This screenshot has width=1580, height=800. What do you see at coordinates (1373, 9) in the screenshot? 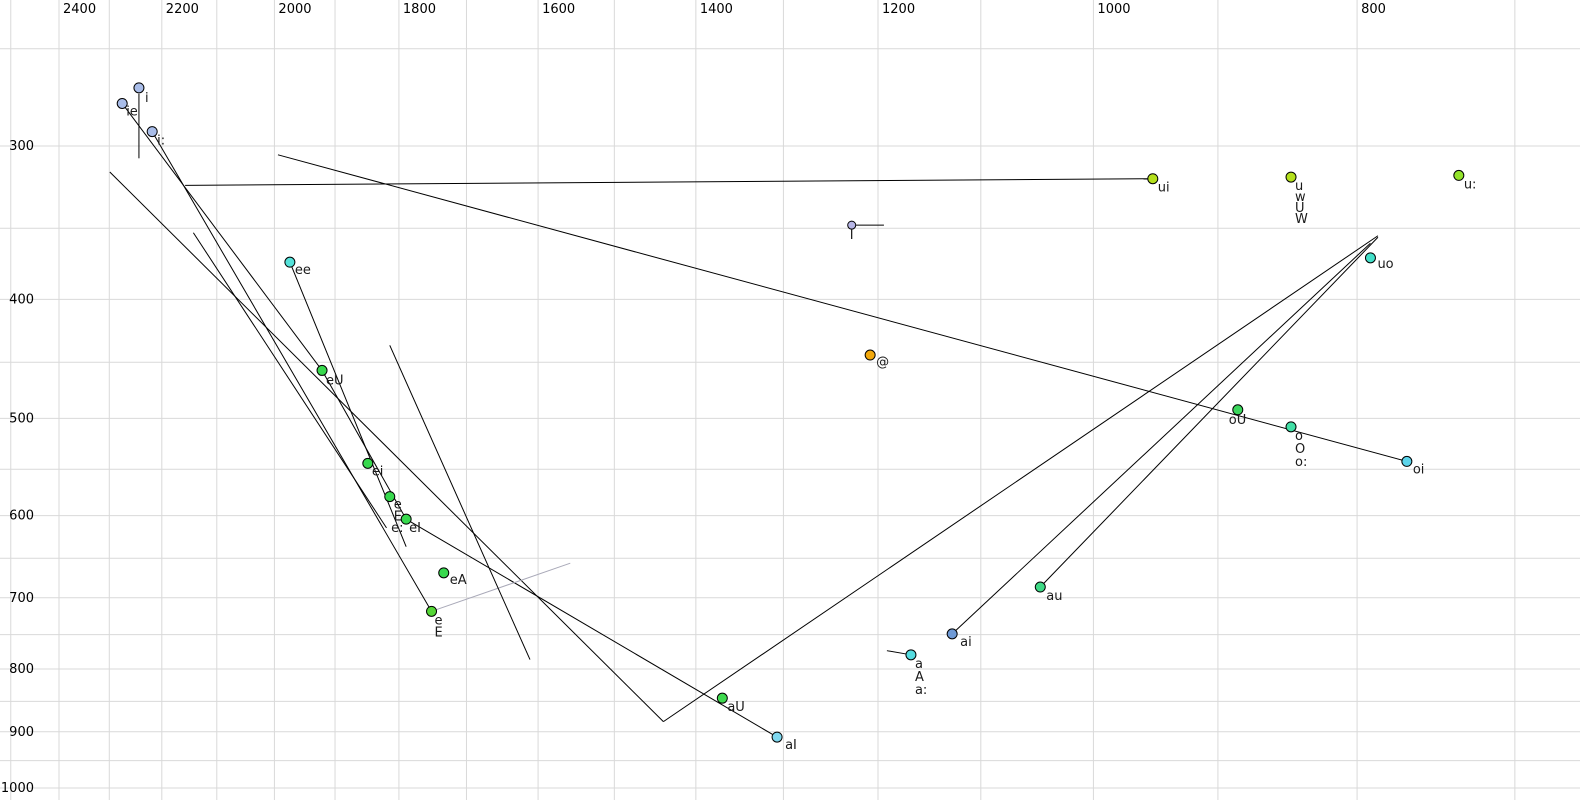
I see `x-tick-label: 800` at bounding box center [1373, 9].